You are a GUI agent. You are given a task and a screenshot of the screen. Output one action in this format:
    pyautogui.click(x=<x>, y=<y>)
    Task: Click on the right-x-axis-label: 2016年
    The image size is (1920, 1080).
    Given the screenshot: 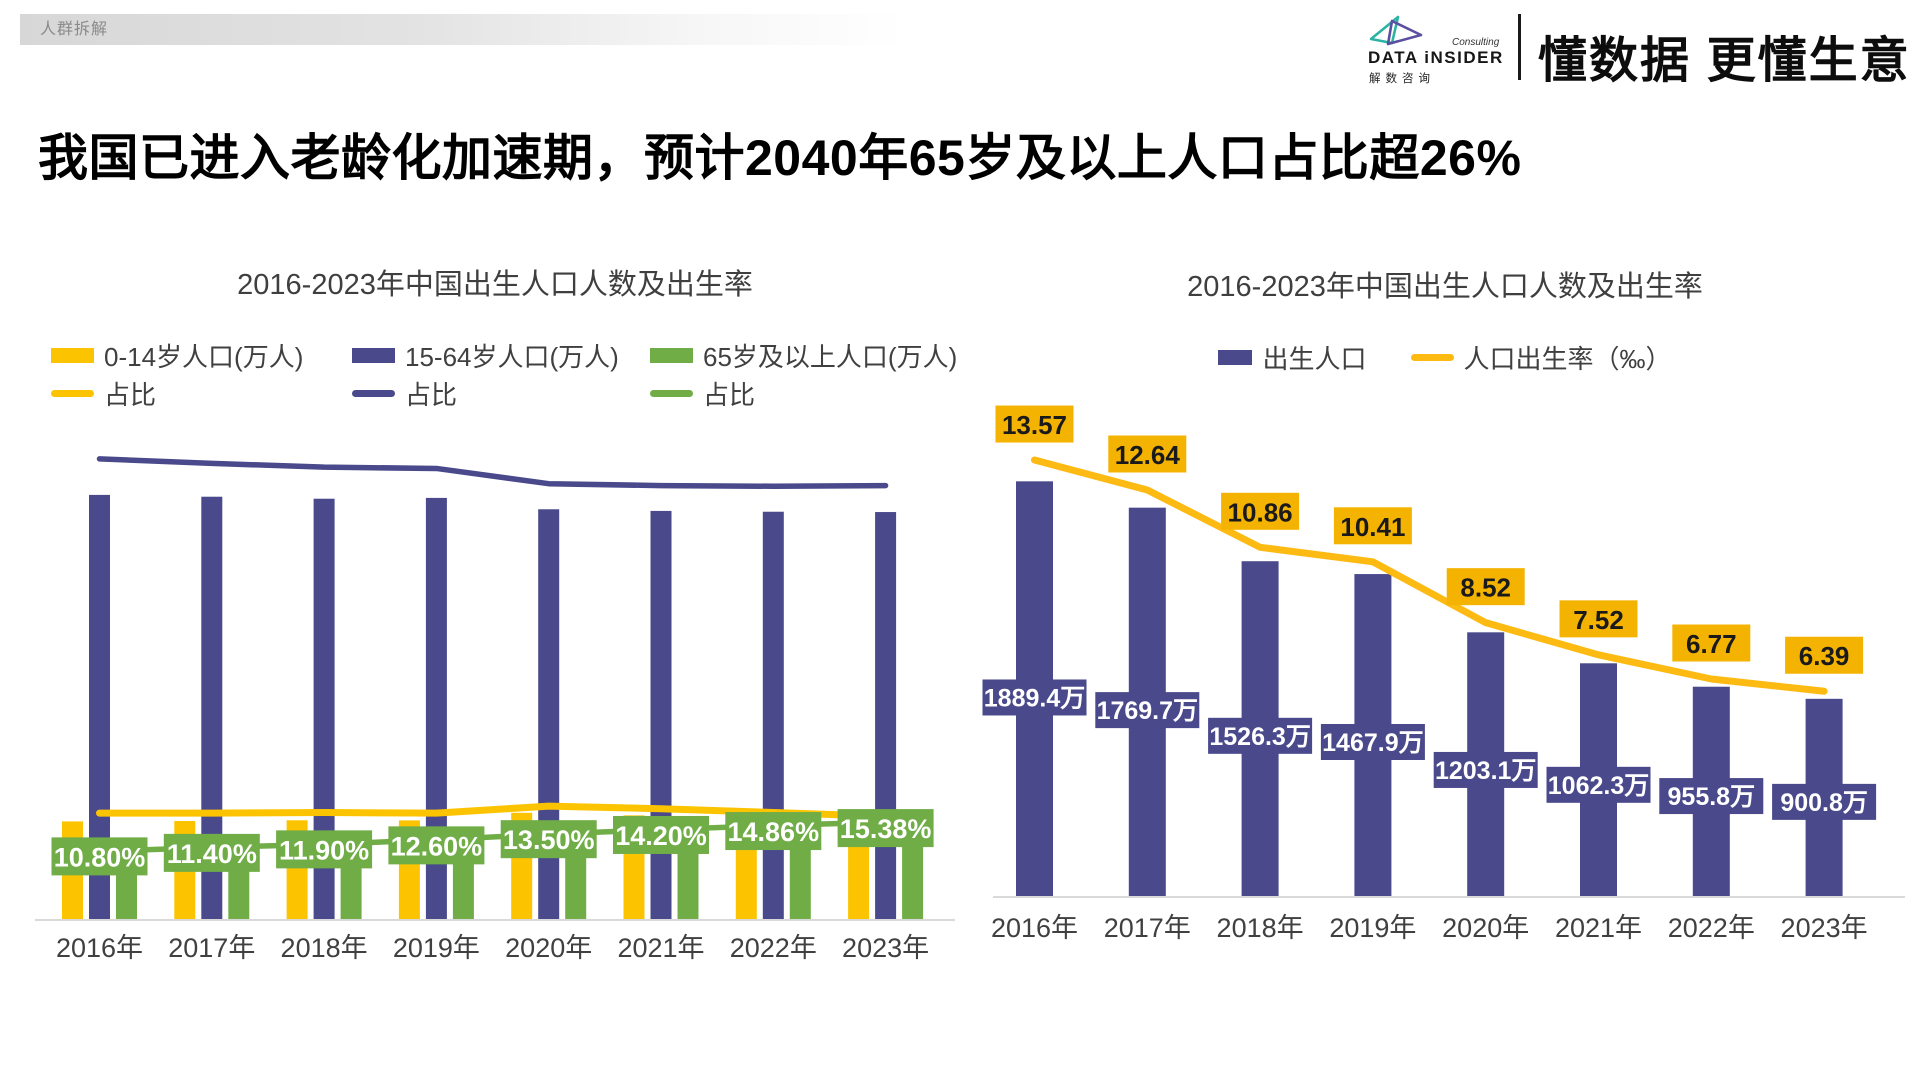 What is the action you would take?
    pyautogui.click(x=1034, y=928)
    